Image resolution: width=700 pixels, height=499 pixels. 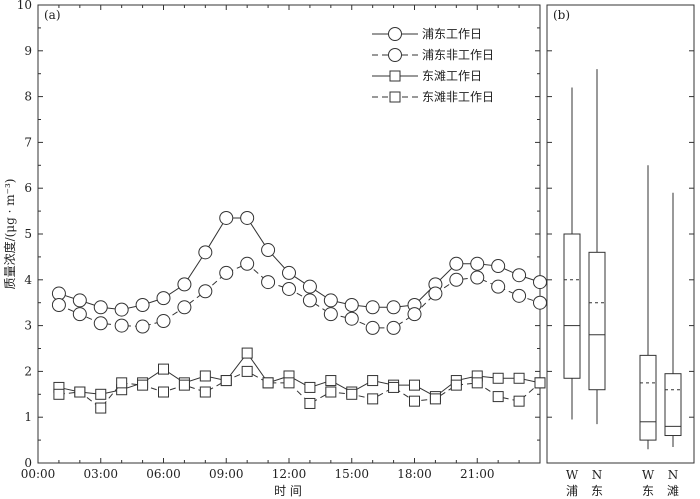 What do you see at coordinates (28, 97) in the screenshot?
I see `y-tick-label: 8` at bounding box center [28, 97].